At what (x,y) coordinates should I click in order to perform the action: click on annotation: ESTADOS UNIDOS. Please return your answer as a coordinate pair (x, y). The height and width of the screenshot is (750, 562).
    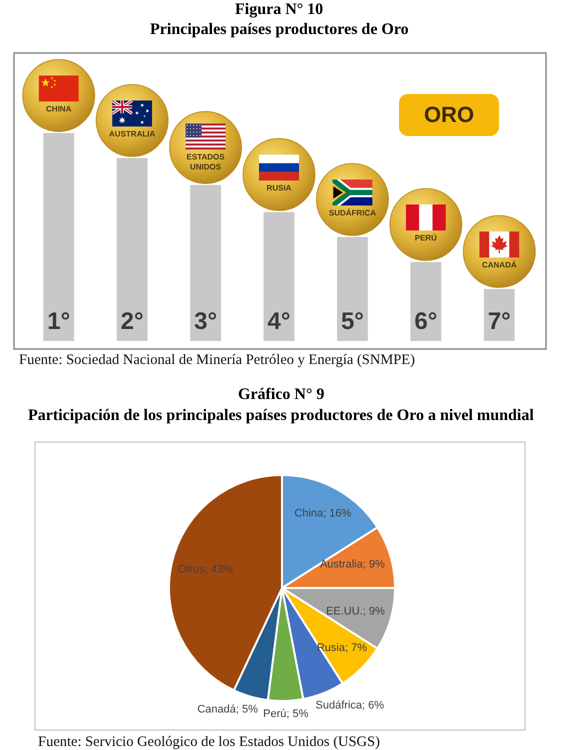
    Looking at the image, I should click on (206, 162).